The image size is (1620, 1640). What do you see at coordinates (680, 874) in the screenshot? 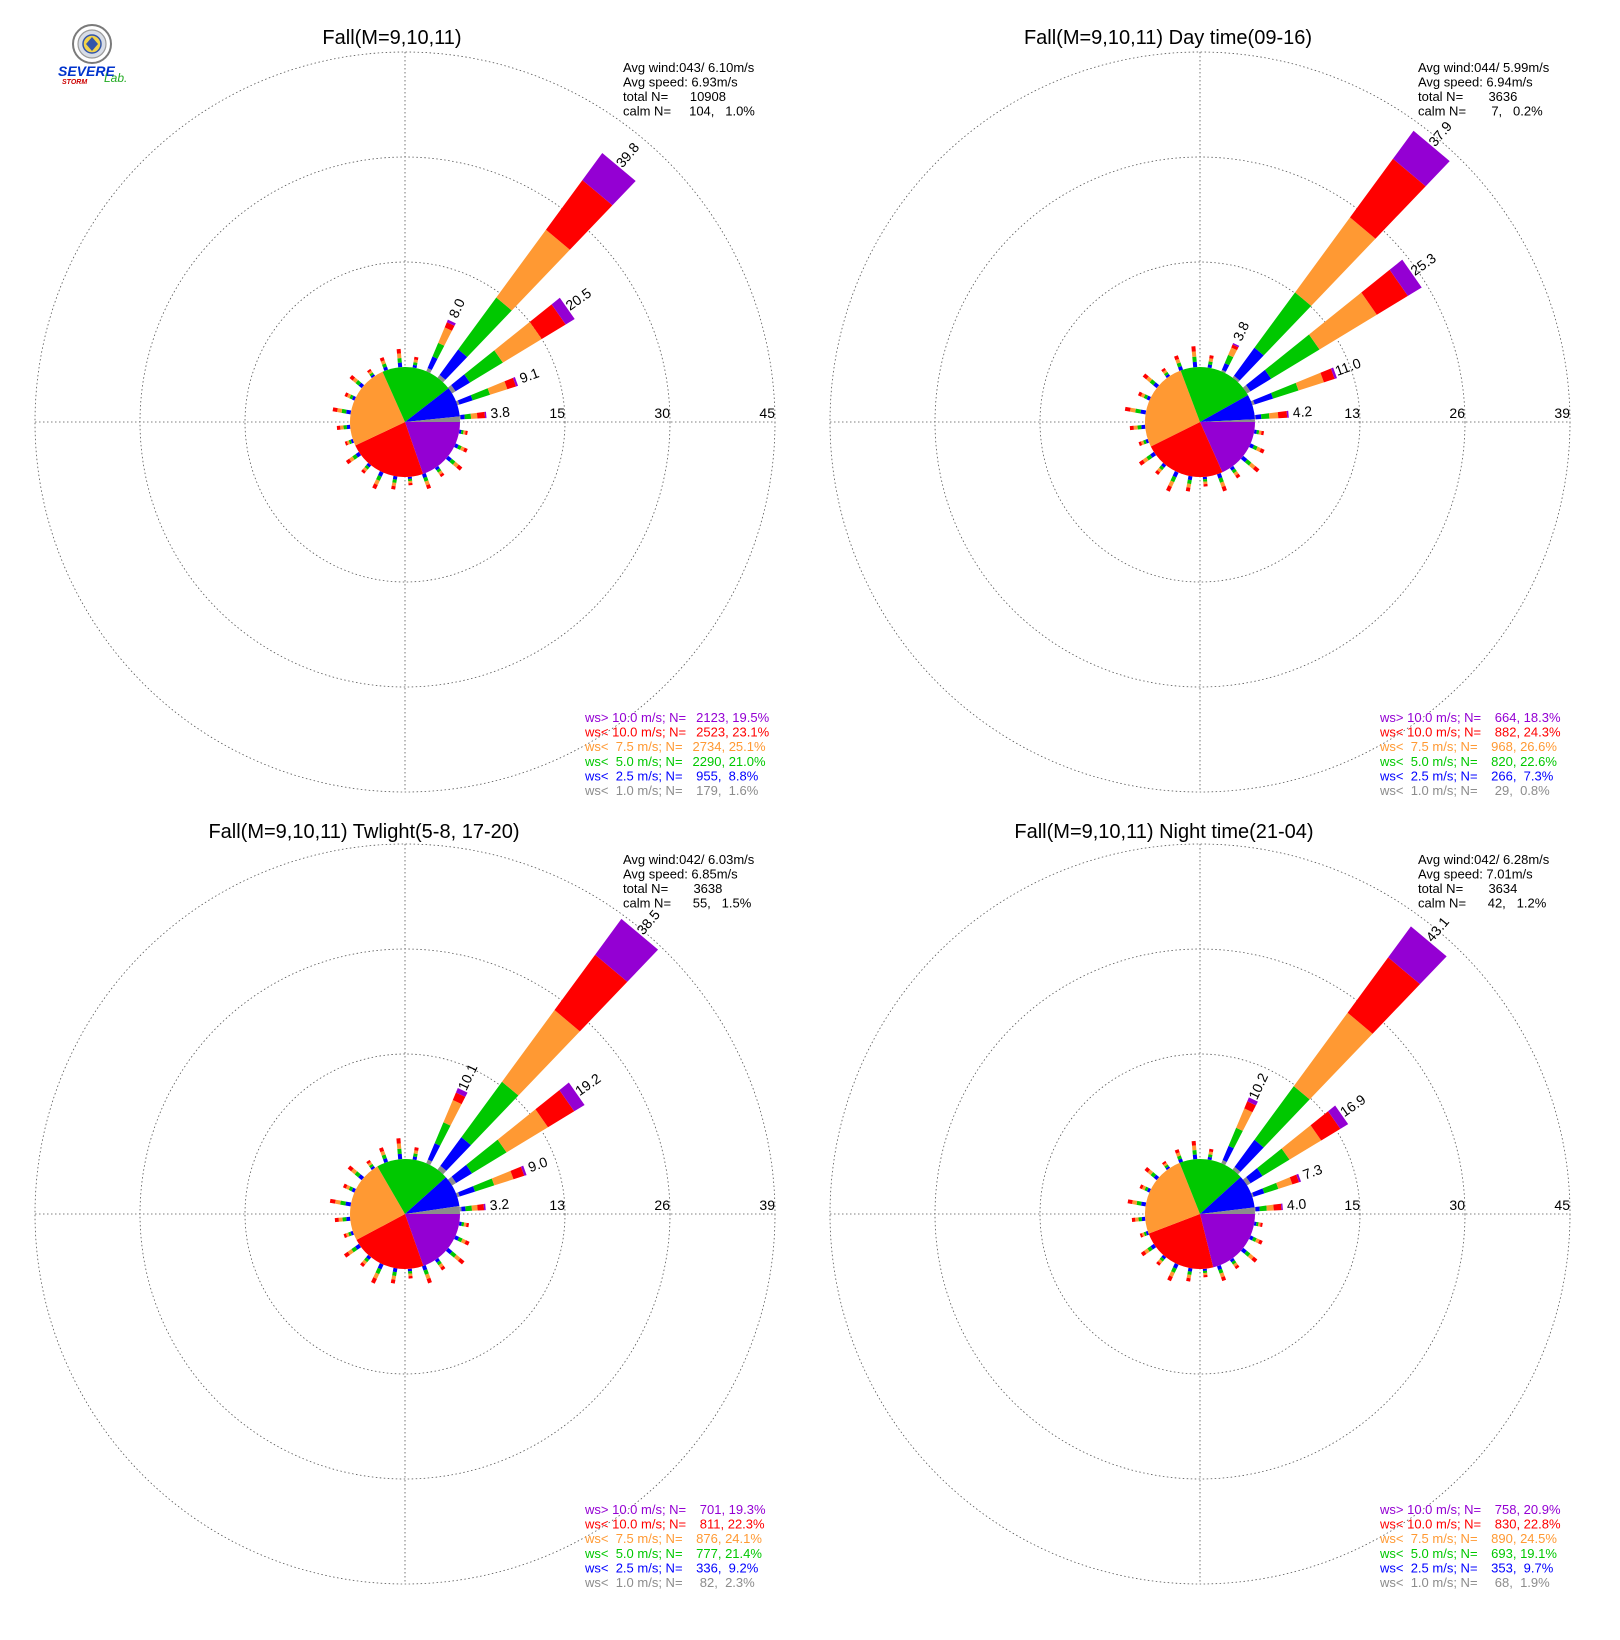
I see `stats-line2: Avg speed: 6.85m/s` at bounding box center [680, 874].